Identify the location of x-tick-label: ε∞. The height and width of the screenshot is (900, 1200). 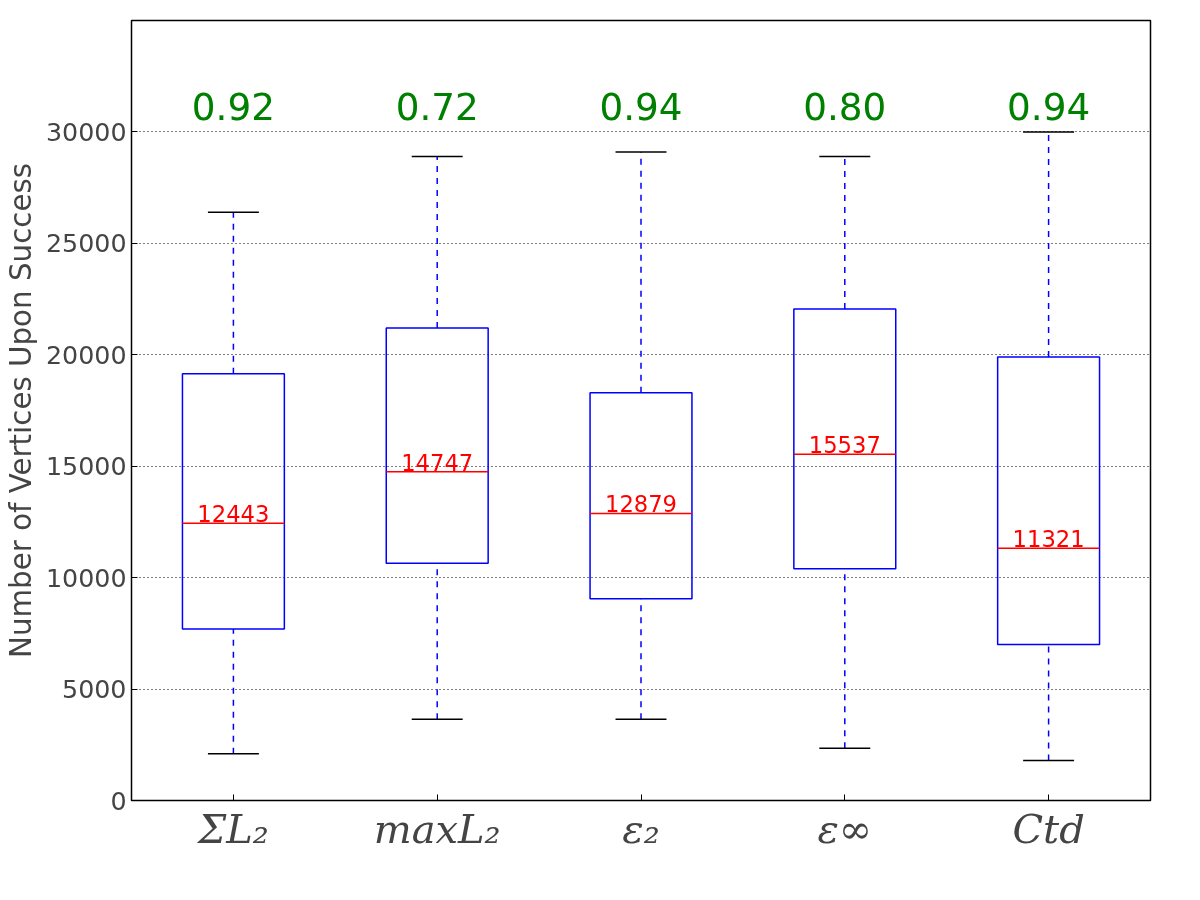
(845, 828).